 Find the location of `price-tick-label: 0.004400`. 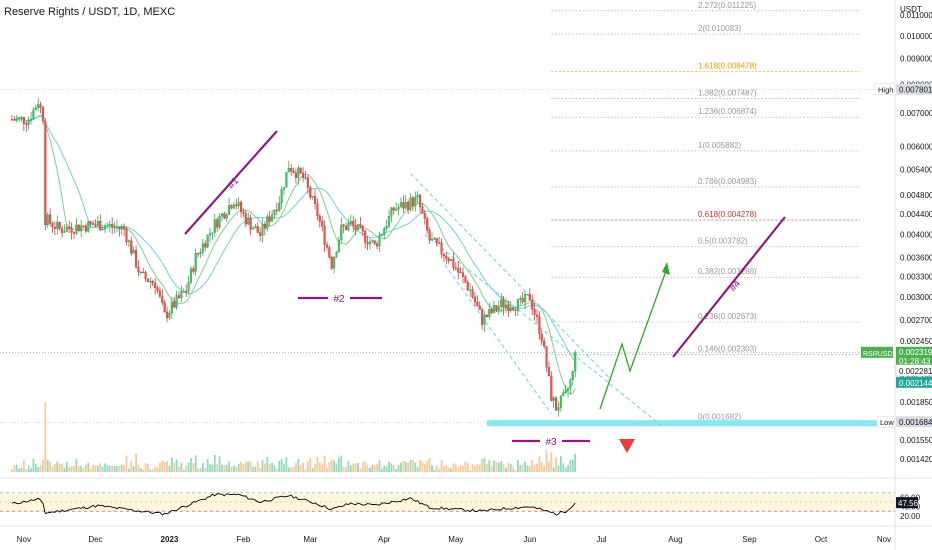

price-tick-label: 0.004400 is located at coordinates (916, 214).